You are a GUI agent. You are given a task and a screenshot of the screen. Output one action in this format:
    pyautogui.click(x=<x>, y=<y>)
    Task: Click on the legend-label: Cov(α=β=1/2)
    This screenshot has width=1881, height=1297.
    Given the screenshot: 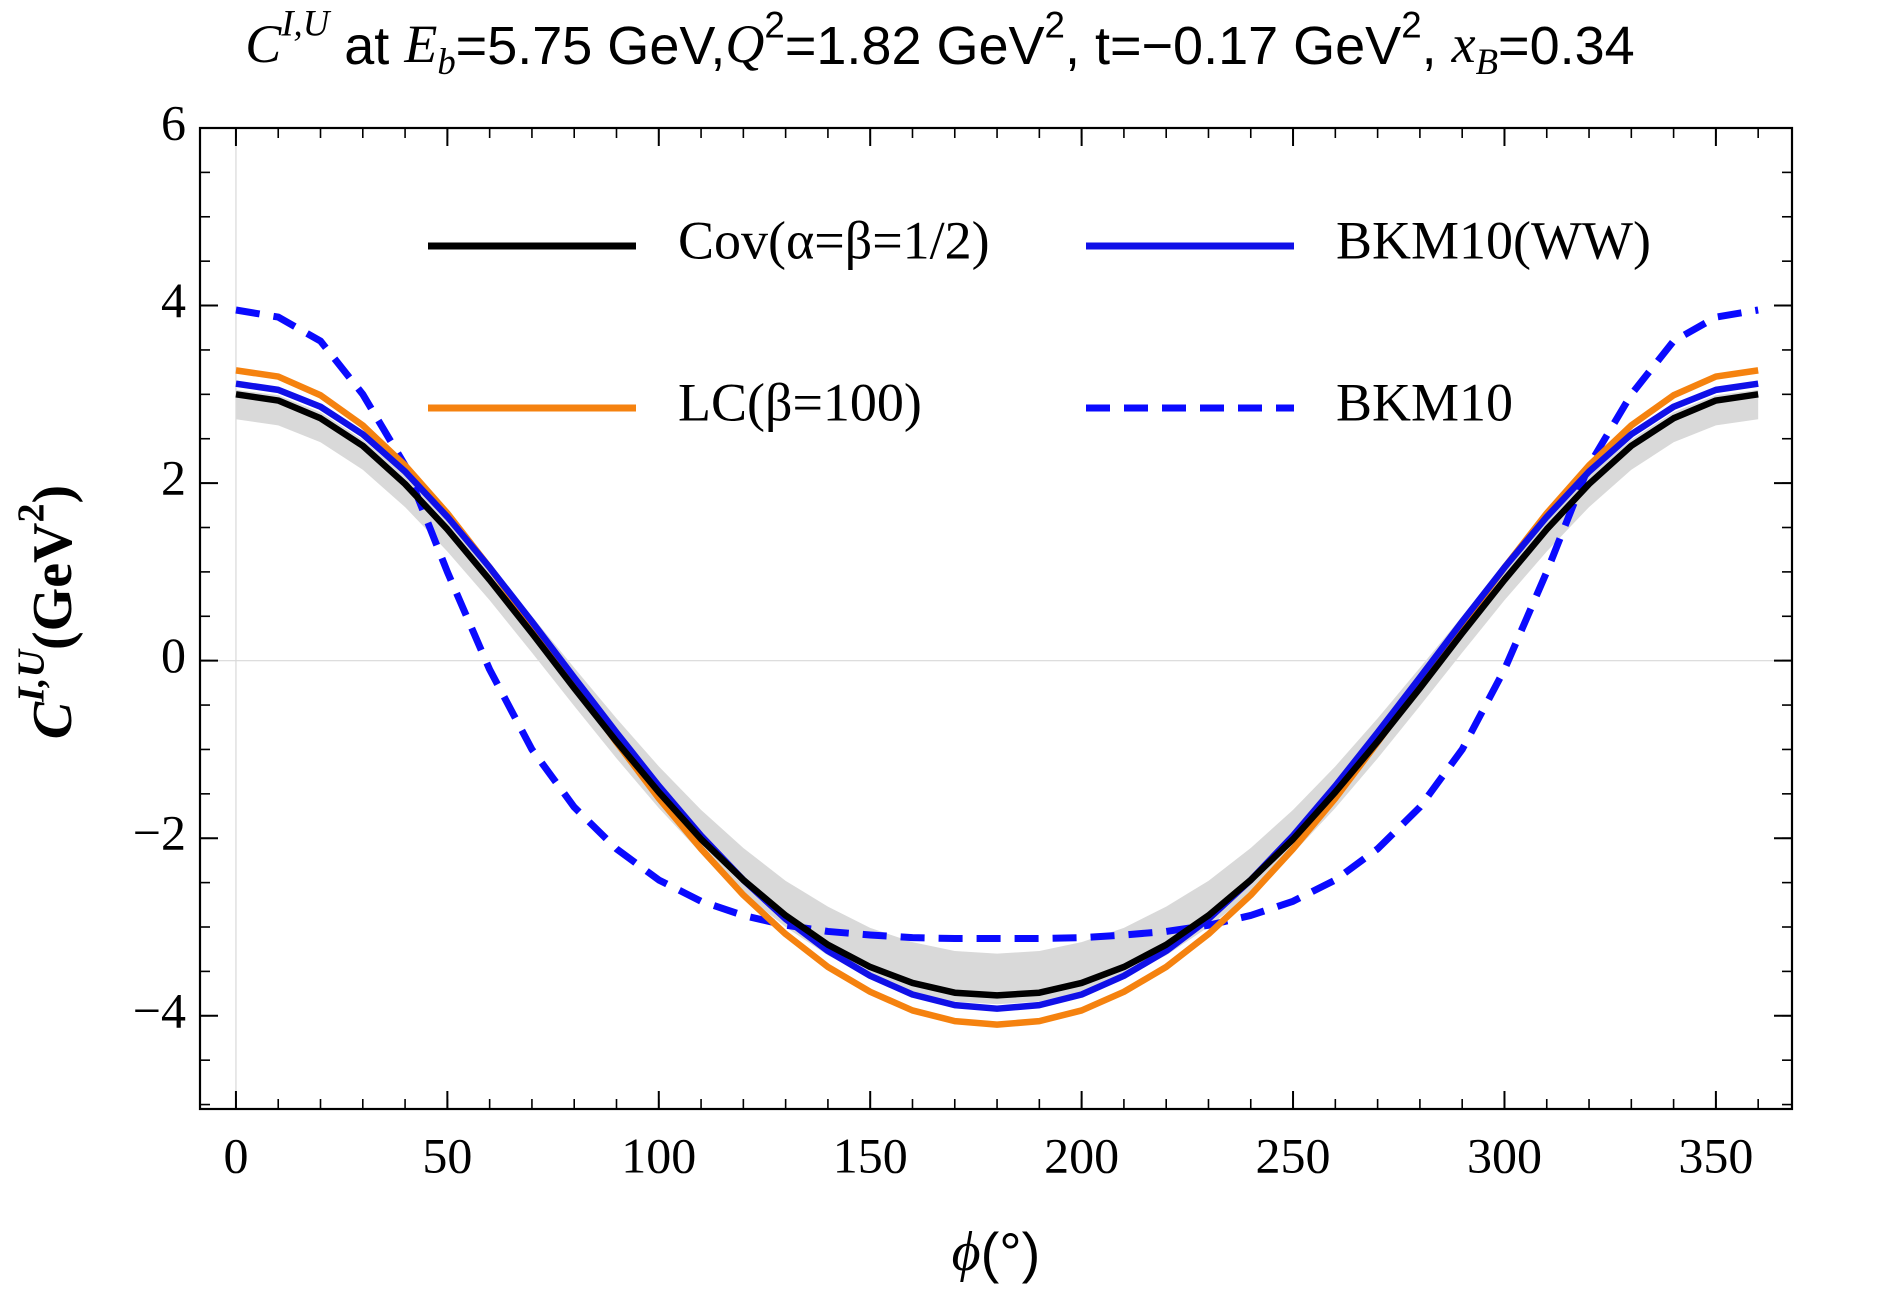 What is the action you would take?
    pyautogui.click(x=834, y=240)
    